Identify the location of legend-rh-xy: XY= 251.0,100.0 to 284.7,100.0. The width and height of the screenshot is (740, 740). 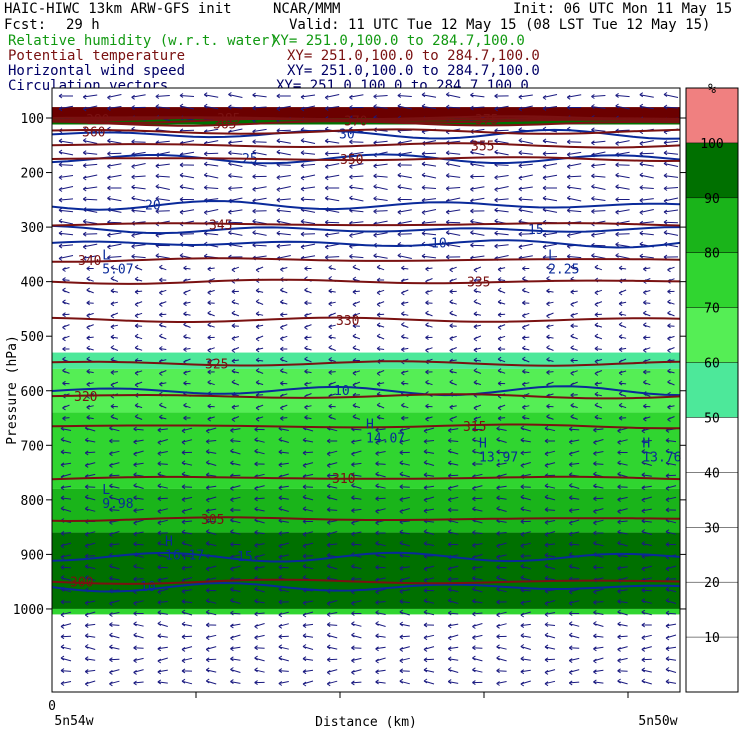
(398, 41).